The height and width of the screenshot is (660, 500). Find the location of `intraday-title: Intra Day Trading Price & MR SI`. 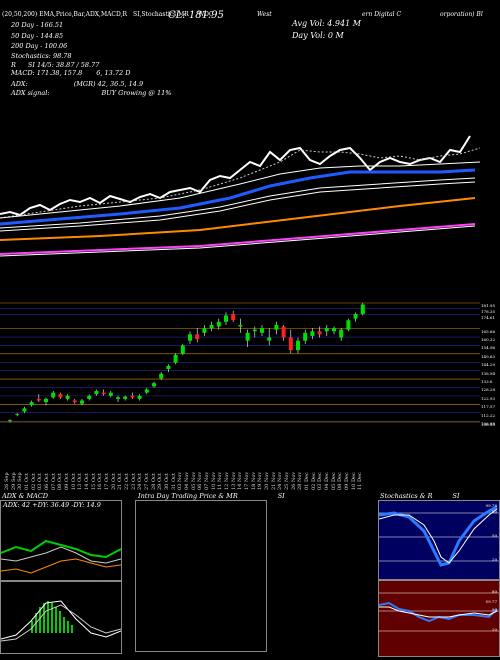

intraday-title: Intra Day Trading Price & MR SI is located at coordinates (211, 496).